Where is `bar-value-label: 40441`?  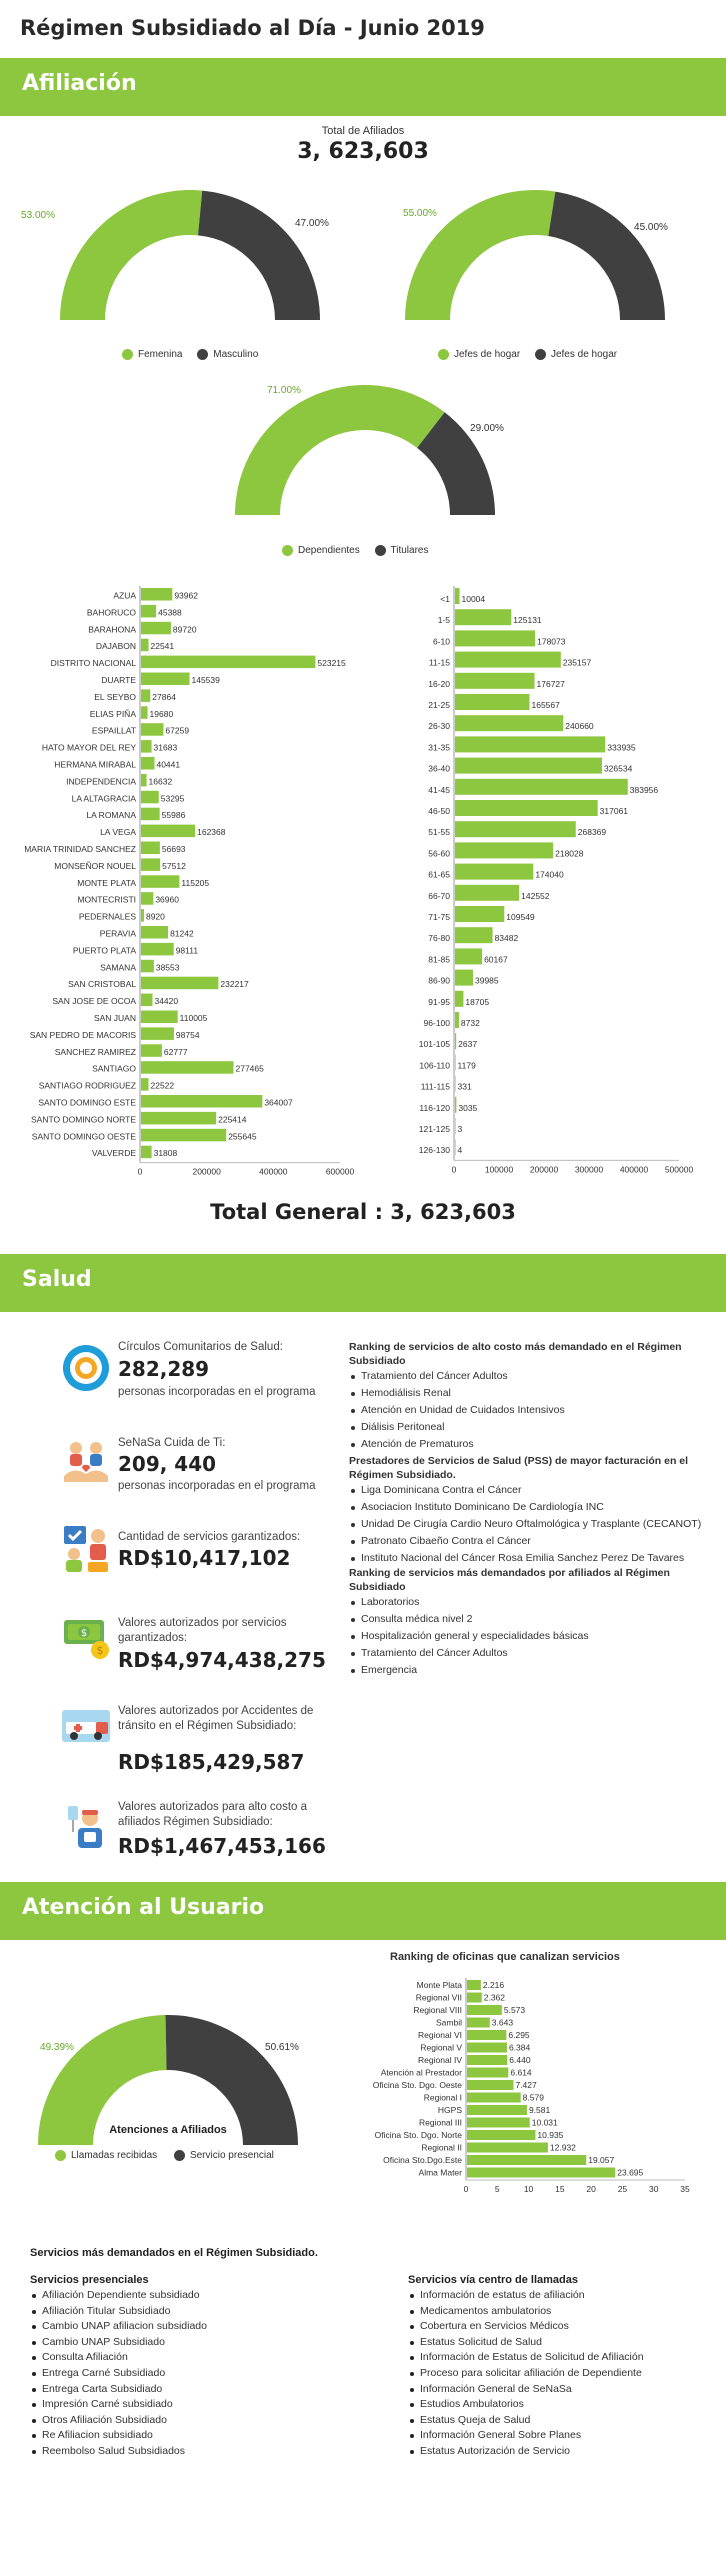 bar-value-label: 40441 is located at coordinates (168, 765).